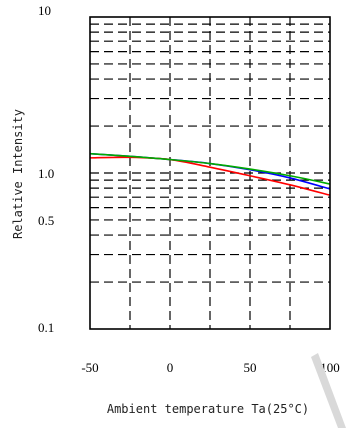  Describe the element at coordinates (44, 10) in the screenshot. I see `y-tick-label: 10` at that location.